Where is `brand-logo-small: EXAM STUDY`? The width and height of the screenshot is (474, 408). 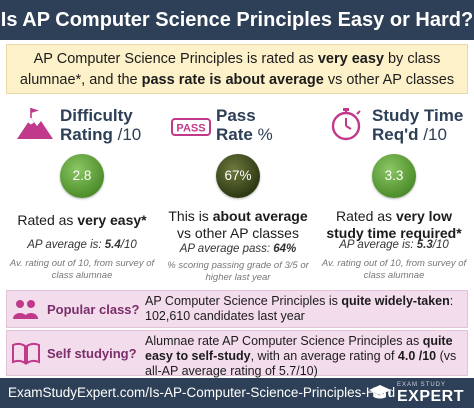
brand-logo-small: EXAM STUDY is located at coordinates (421, 384).